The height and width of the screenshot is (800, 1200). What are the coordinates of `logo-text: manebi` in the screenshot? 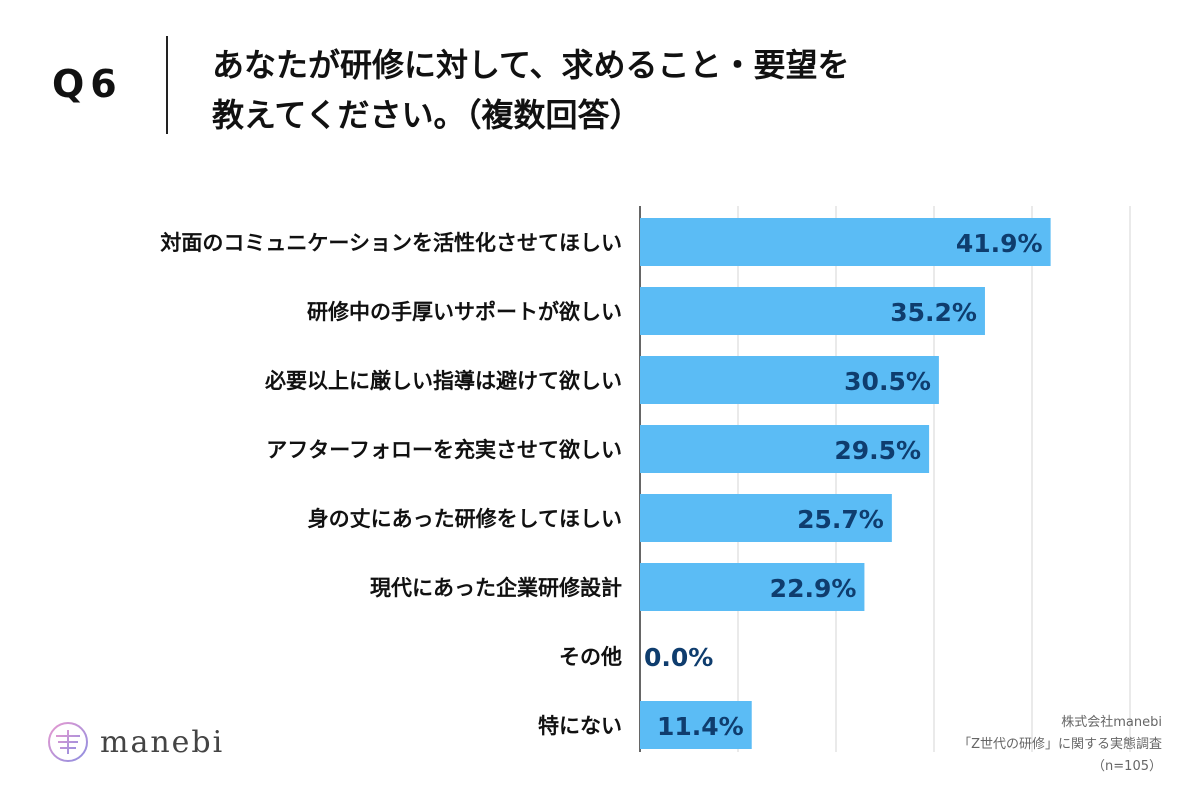 It's located at (162, 742).